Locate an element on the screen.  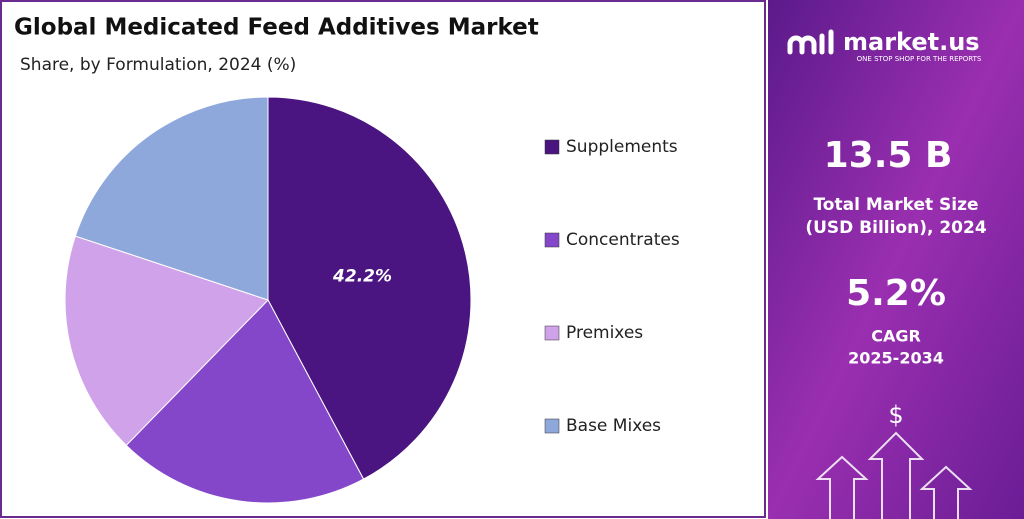
cagr: 5.2% is located at coordinates (896, 293).